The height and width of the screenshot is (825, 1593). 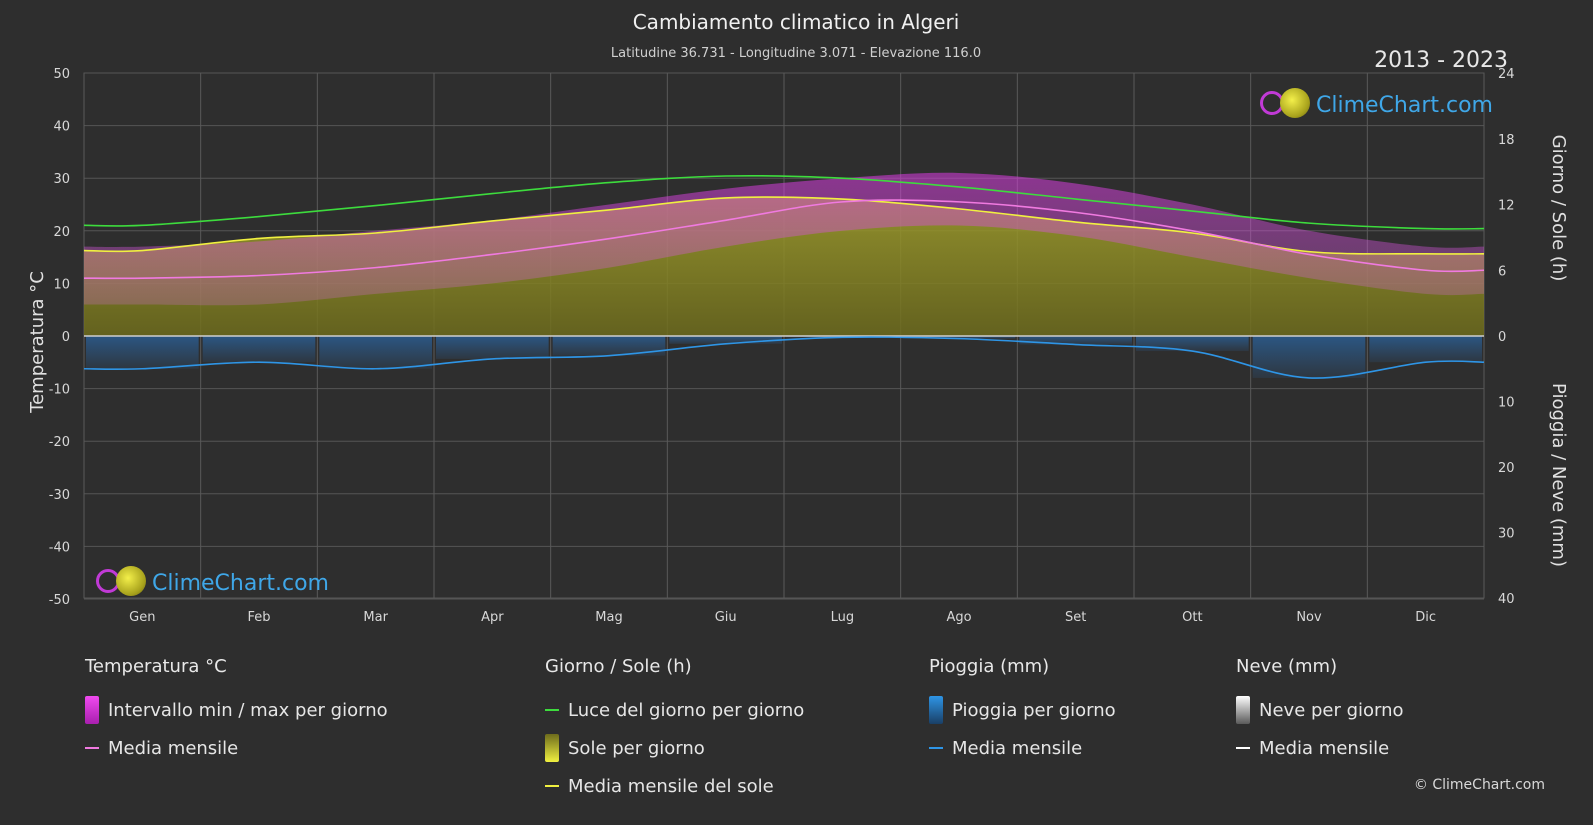 I want to click on y-right-hours-tick-label: 12, so click(x=1506, y=206).